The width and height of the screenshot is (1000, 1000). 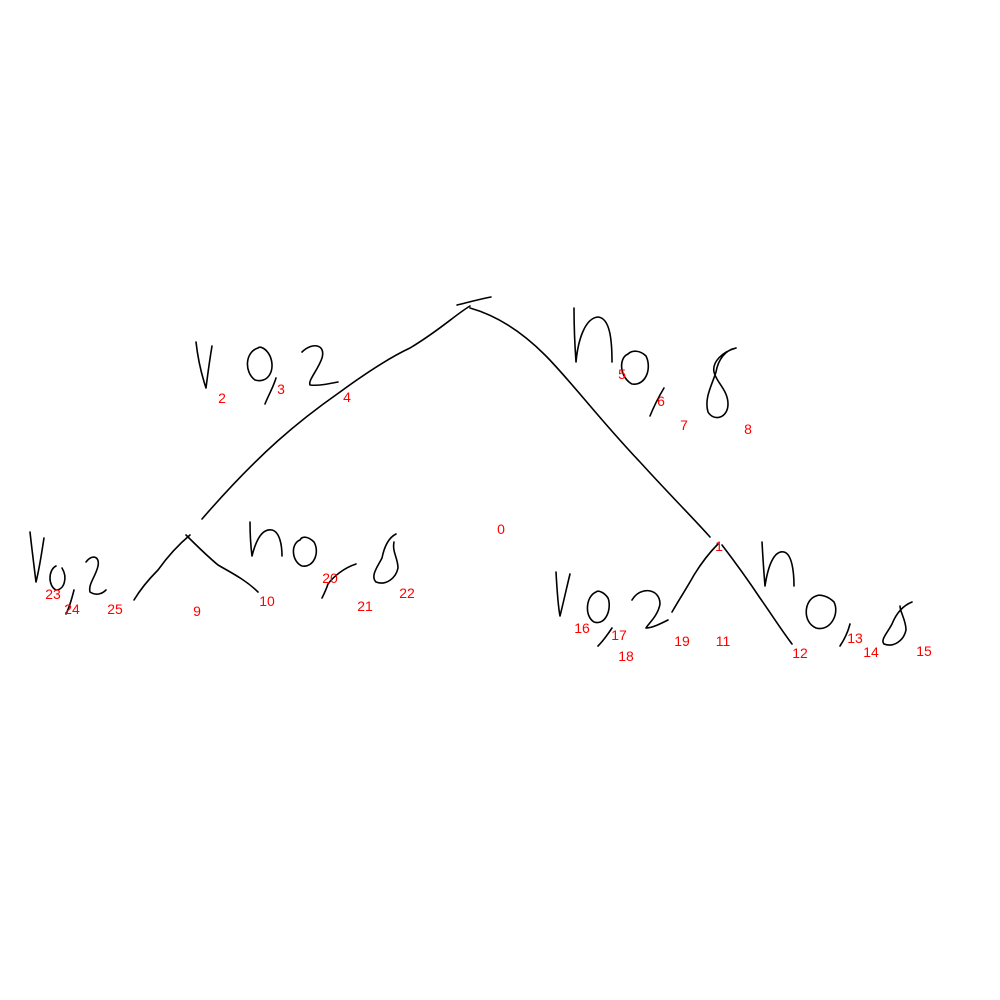 I want to click on stroke-13a, so click(x=821, y=612).